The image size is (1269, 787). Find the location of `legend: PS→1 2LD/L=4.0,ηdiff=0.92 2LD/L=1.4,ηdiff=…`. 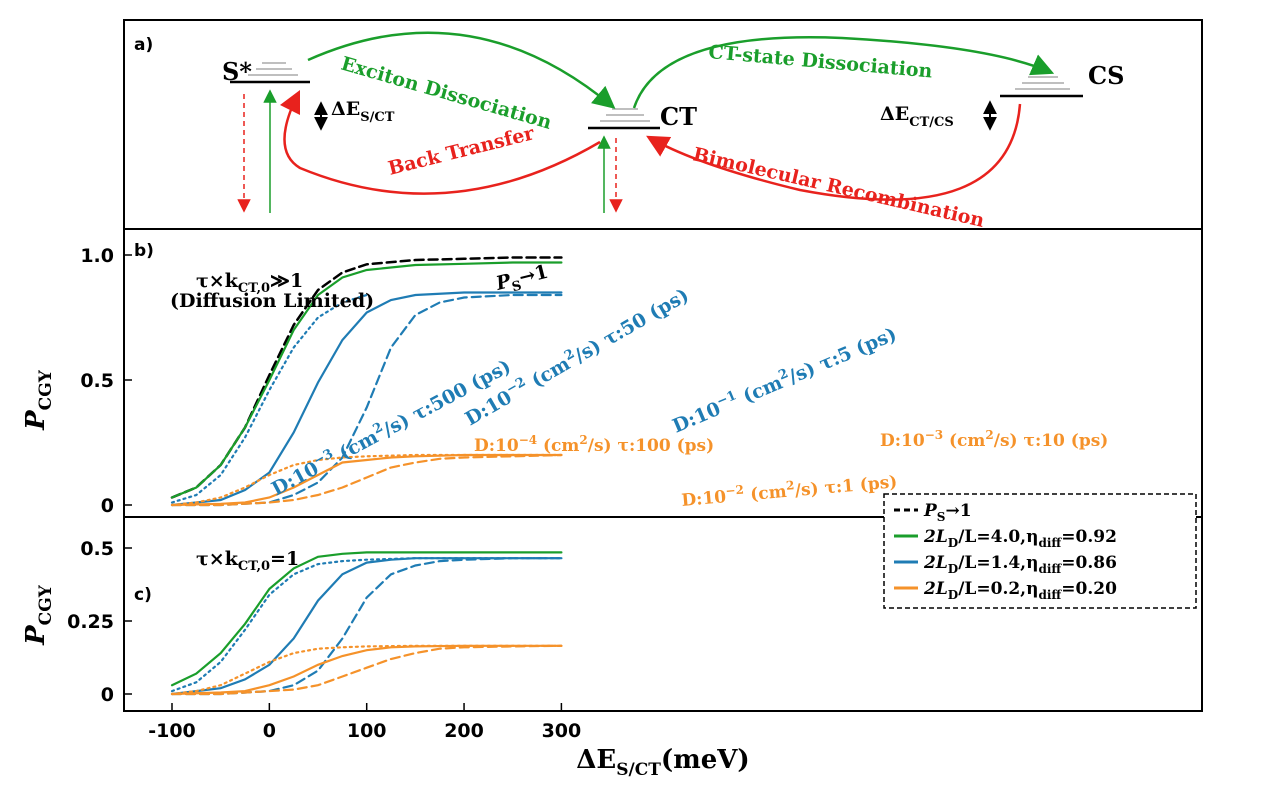

legend: PS→1 2LD/L=4.0,ηdiff=0.92 2LD/L=1.4,ηdiff=… is located at coordinates (1040, 551).